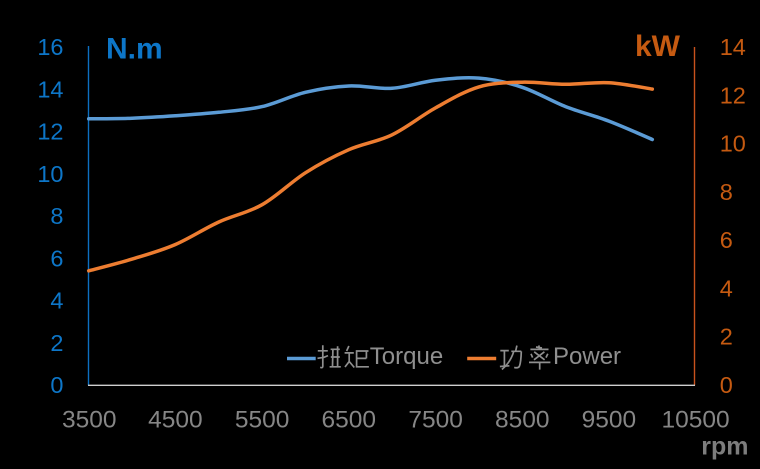 The width and height of the screenshot is (760, 469). Describe the element at coordinates (587, 356) in the screenshot. I see `svg-text: Power` at that location.